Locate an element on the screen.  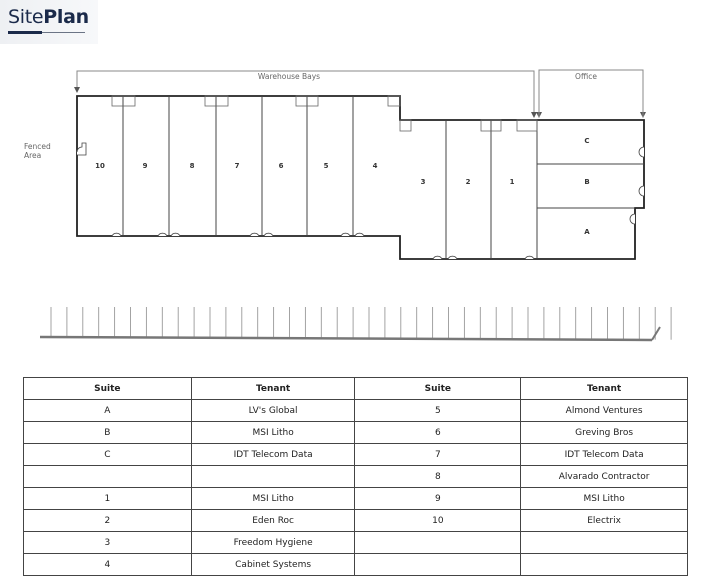
warehouse-bracket is located at coordinates (305, 93).